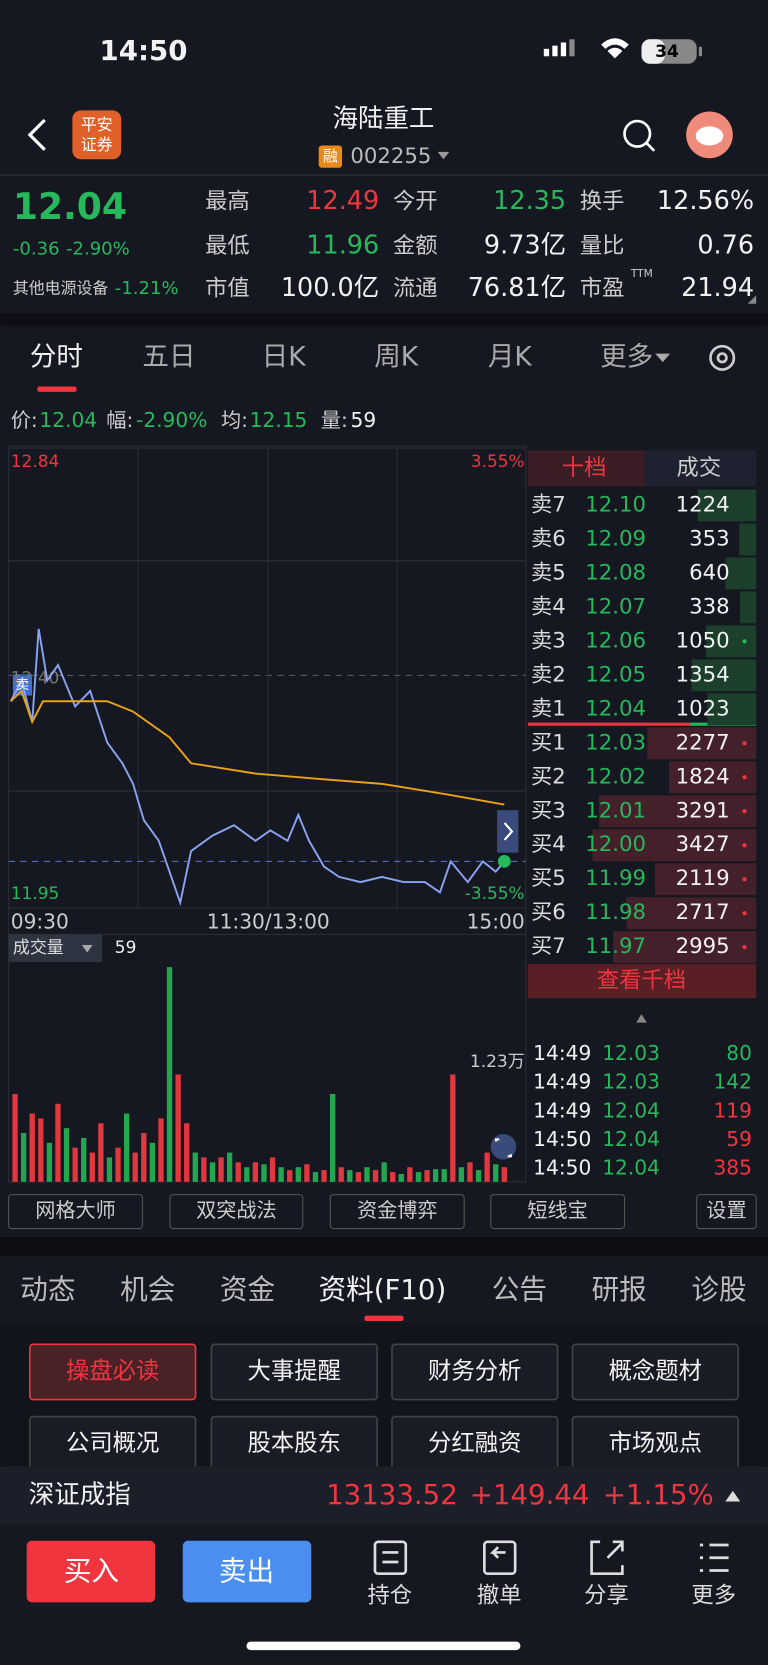  What do you see at coordinates (112, 1443) in the screenshot?
I see `f10-label: 公司概况` at bounding box center [112, 1443].